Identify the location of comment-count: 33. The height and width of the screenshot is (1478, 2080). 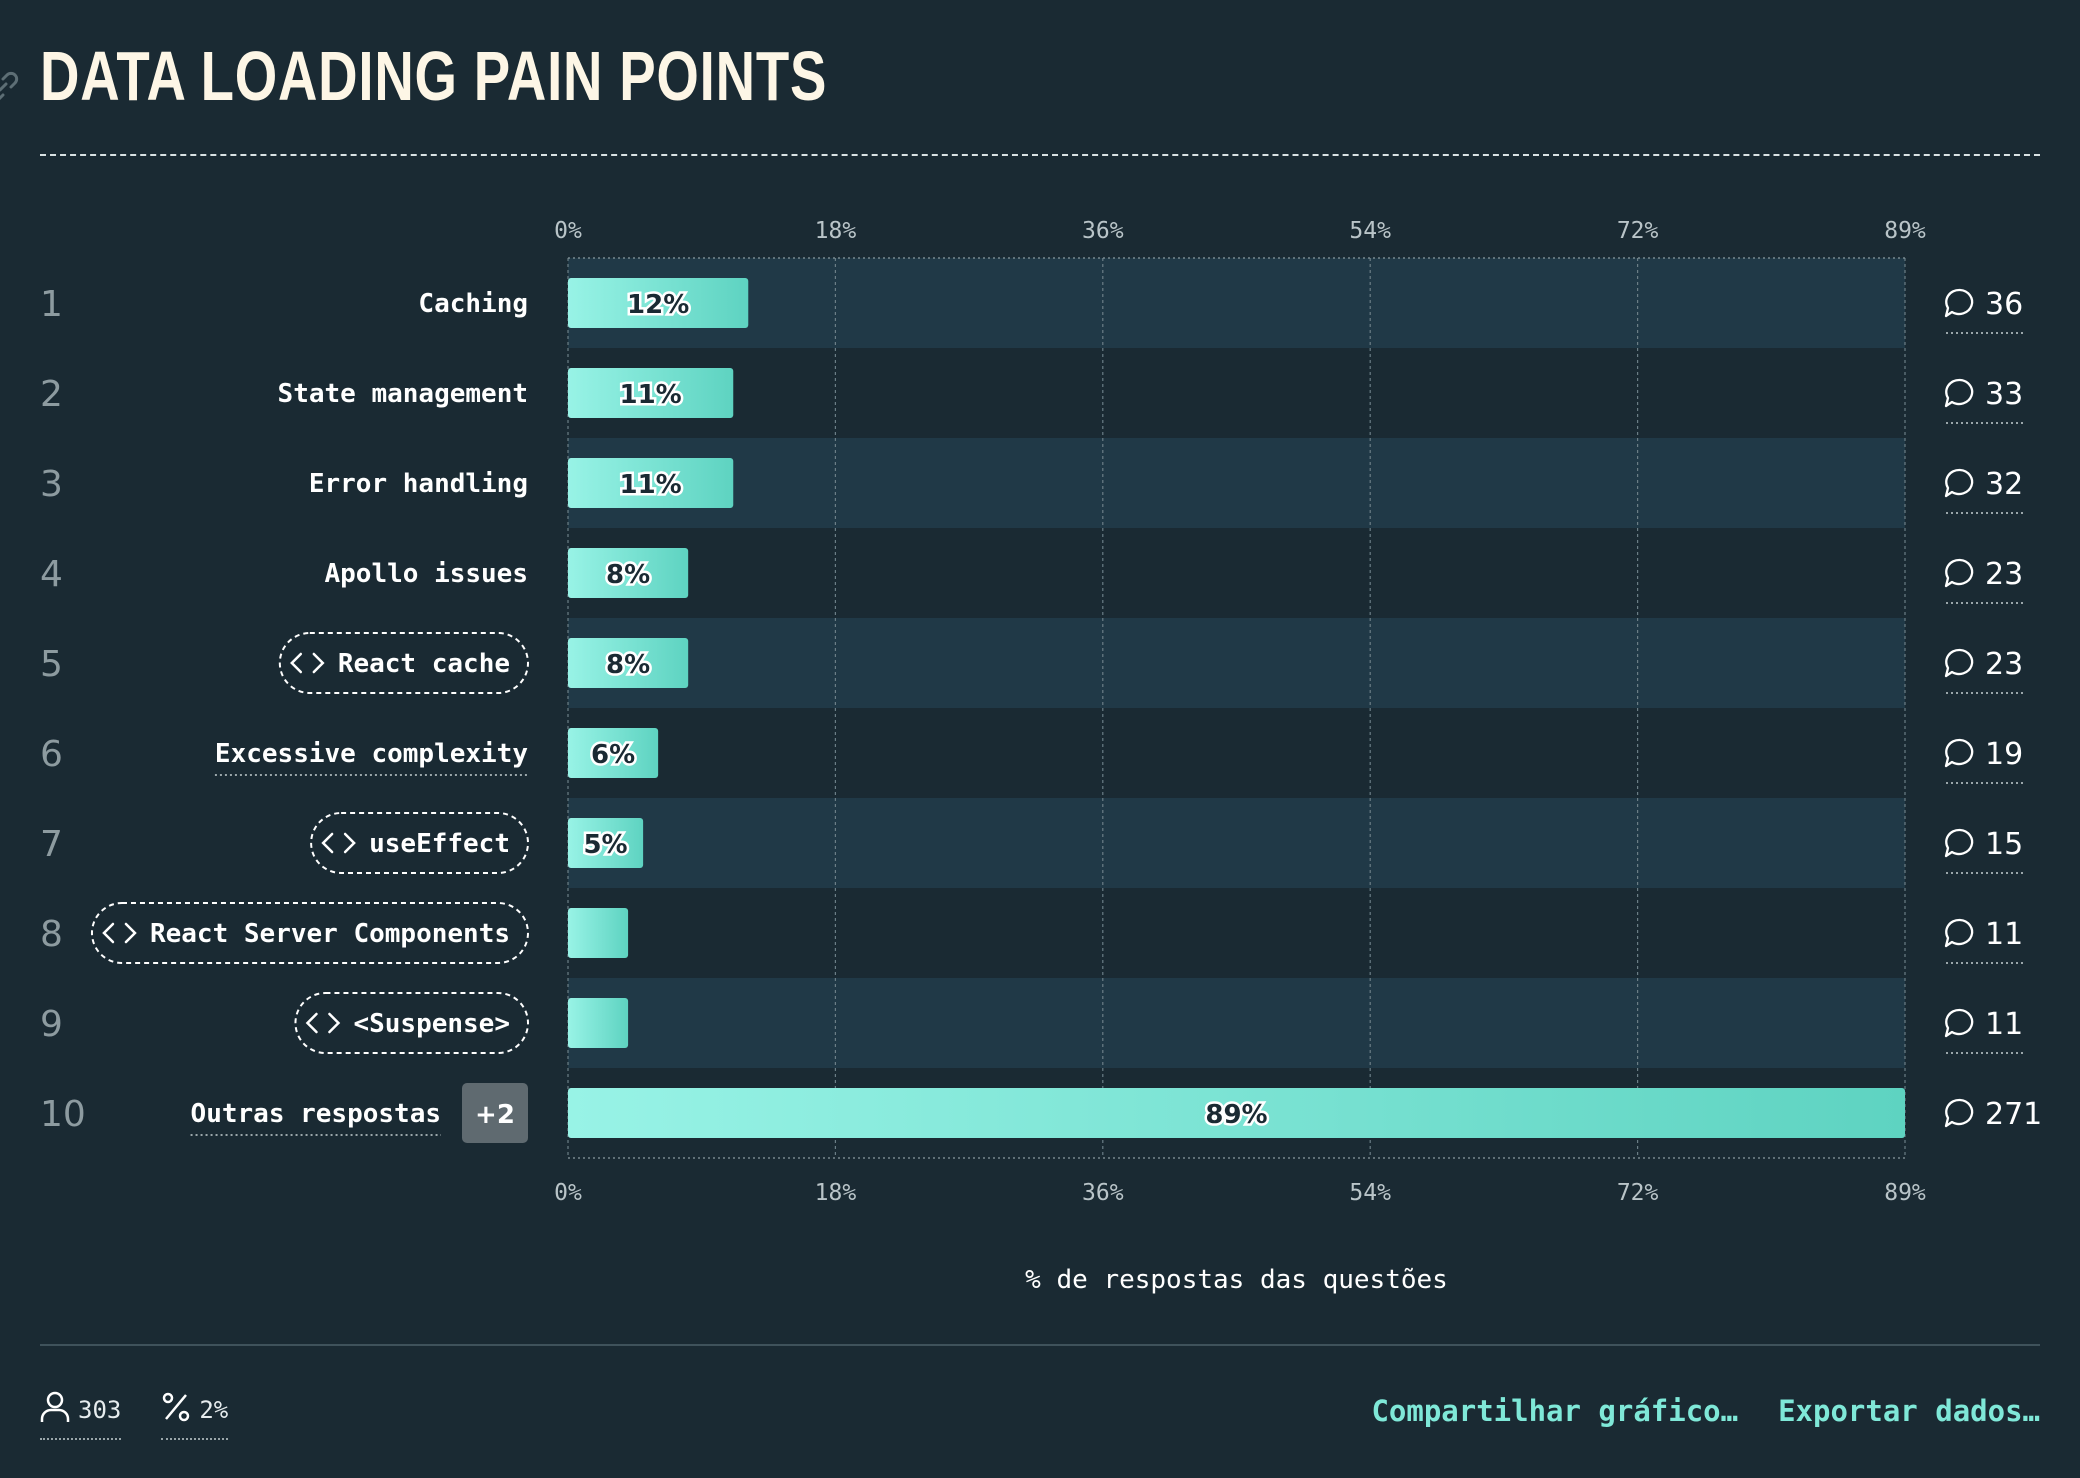
(2004, 394).